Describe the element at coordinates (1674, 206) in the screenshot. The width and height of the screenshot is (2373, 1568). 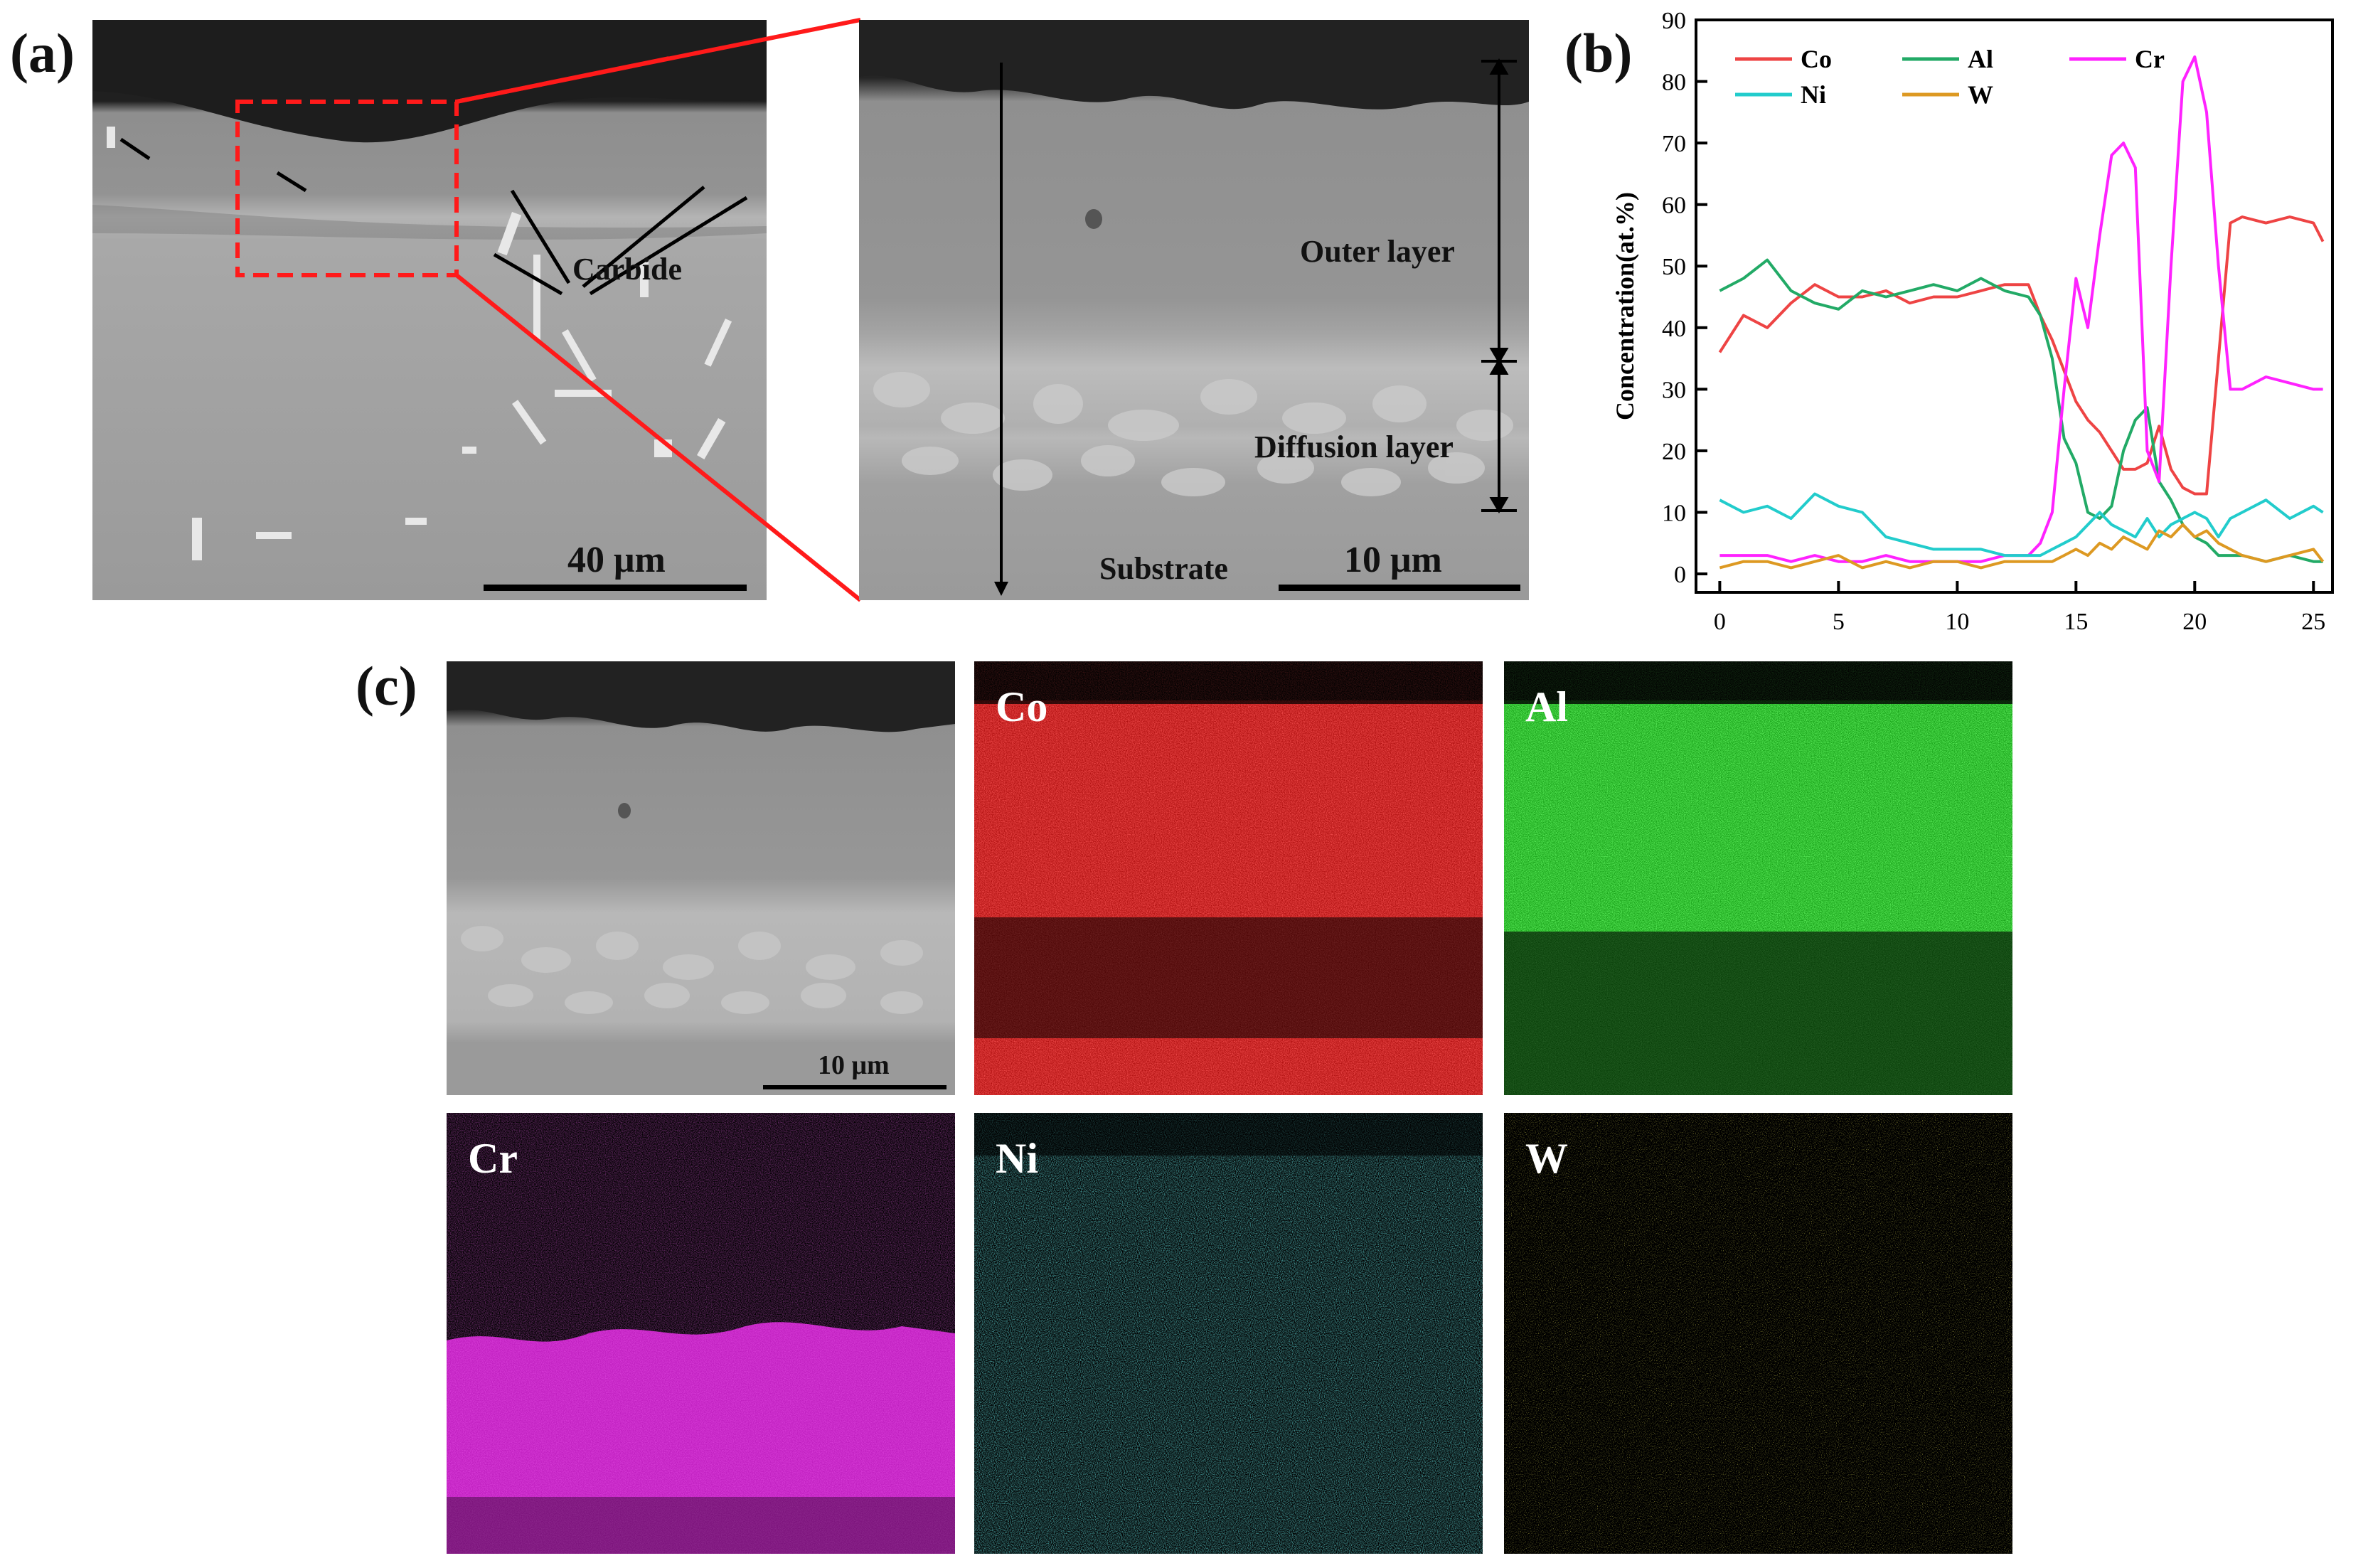
I see `y-tick-label: 60` at that location.